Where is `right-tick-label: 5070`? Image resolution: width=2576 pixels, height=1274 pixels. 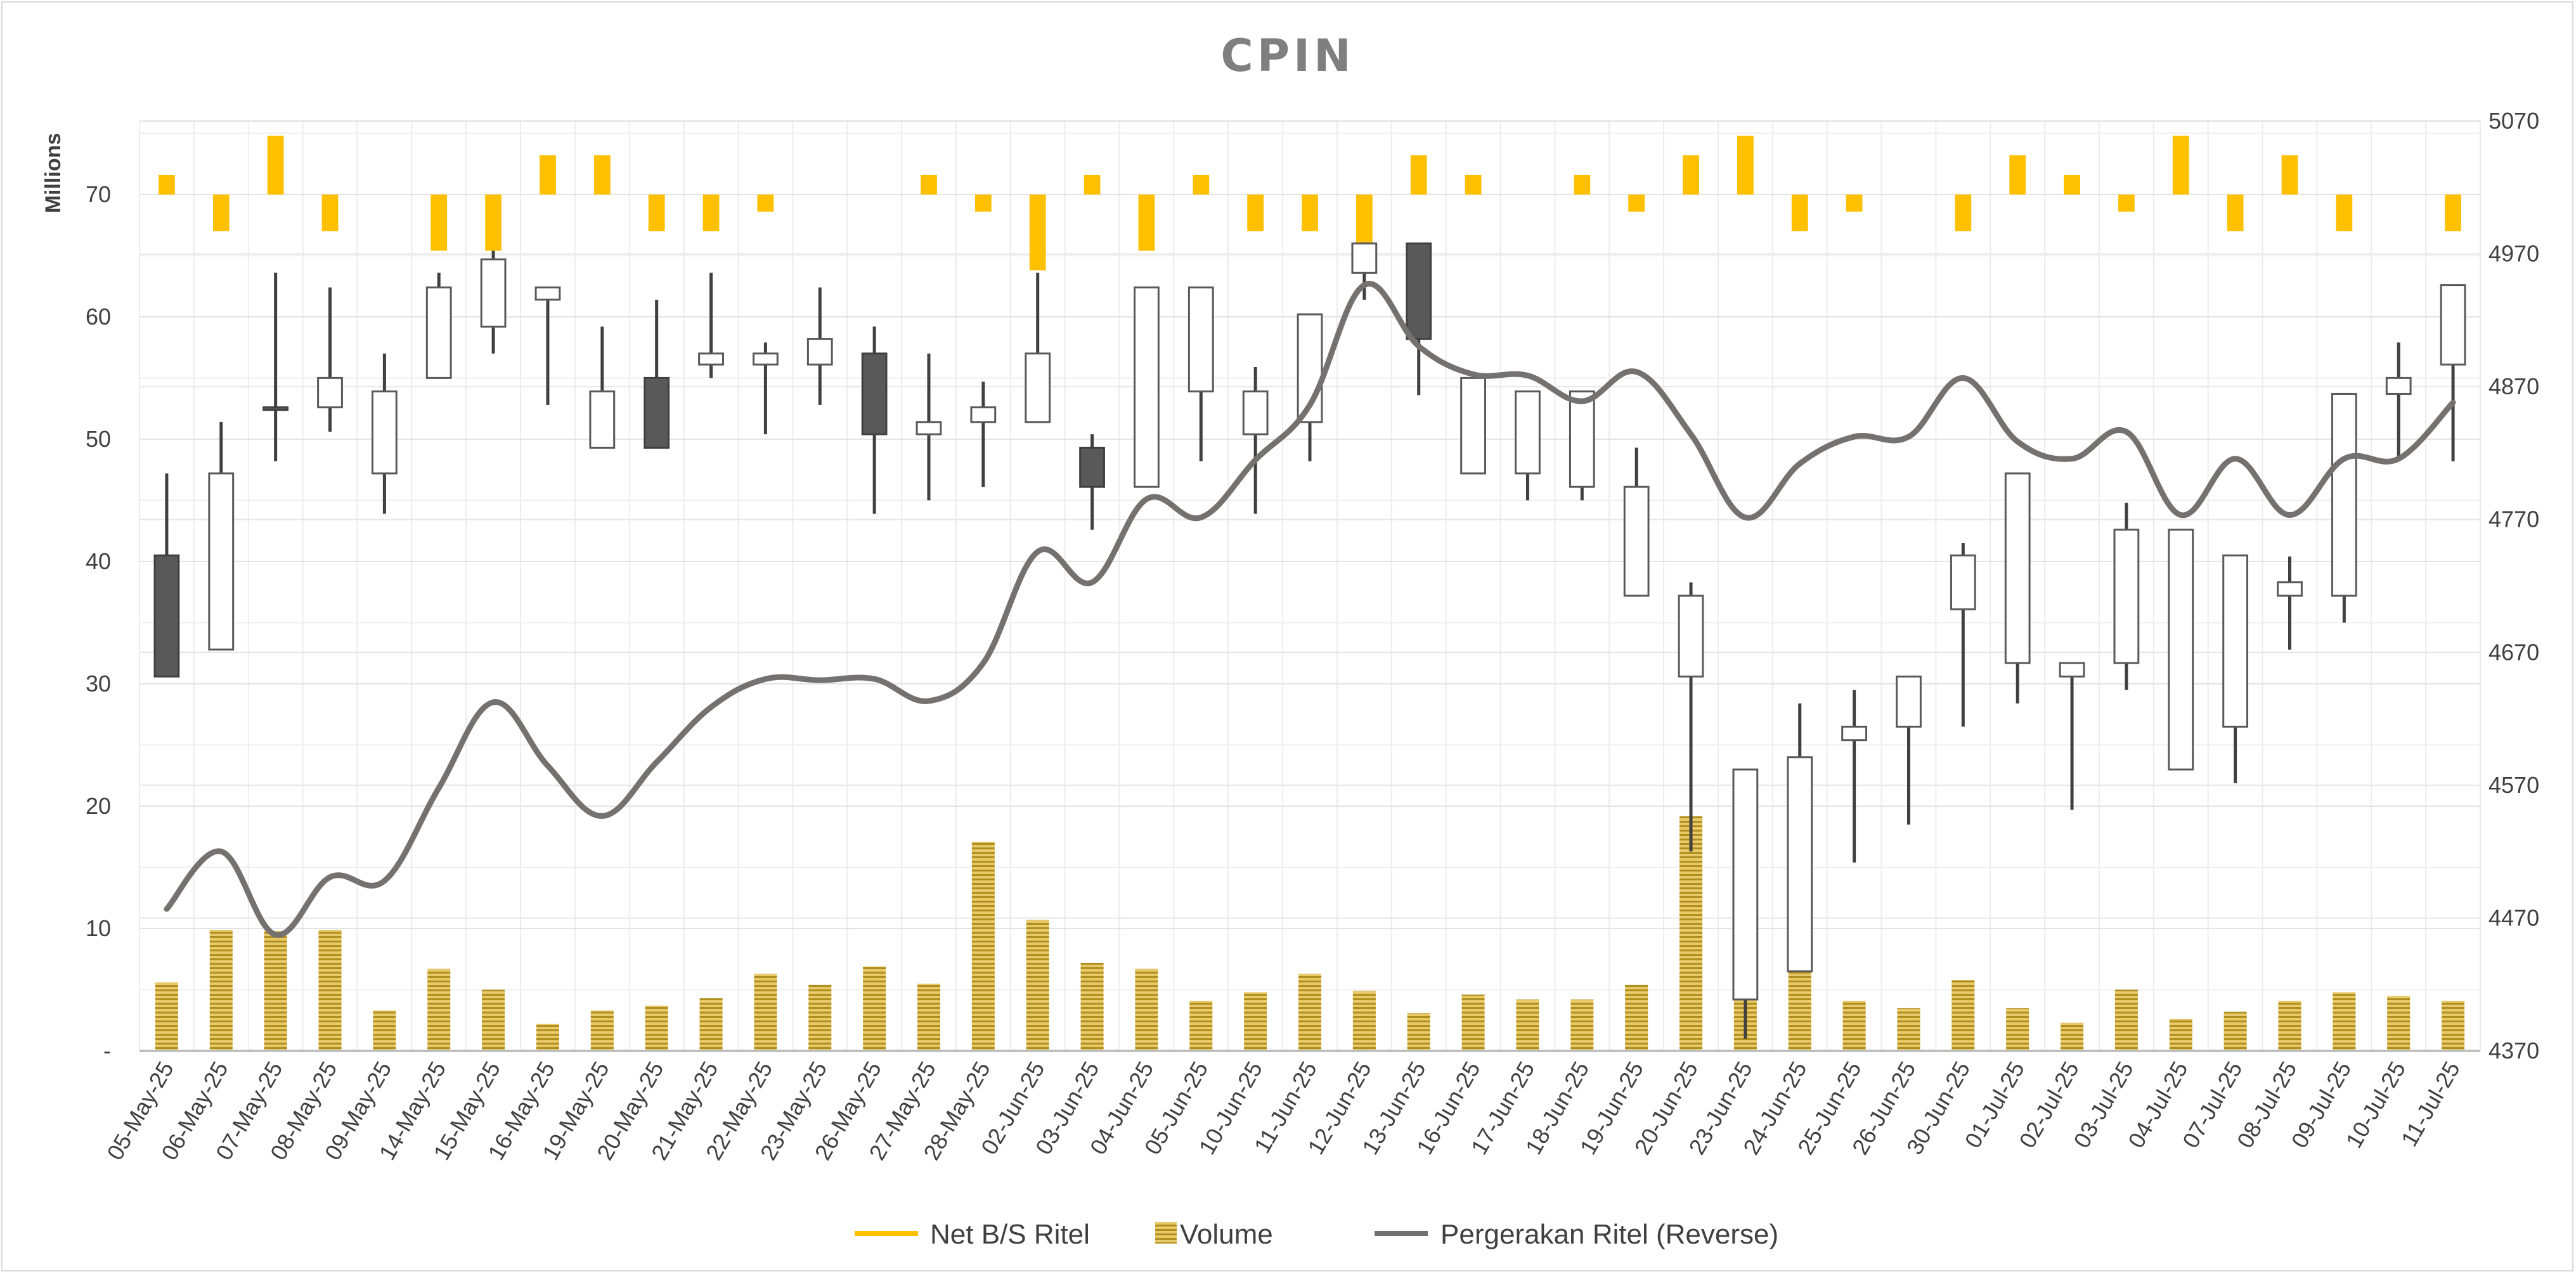 right-tick-label: 5070 is located at coordinates (2514, 121).